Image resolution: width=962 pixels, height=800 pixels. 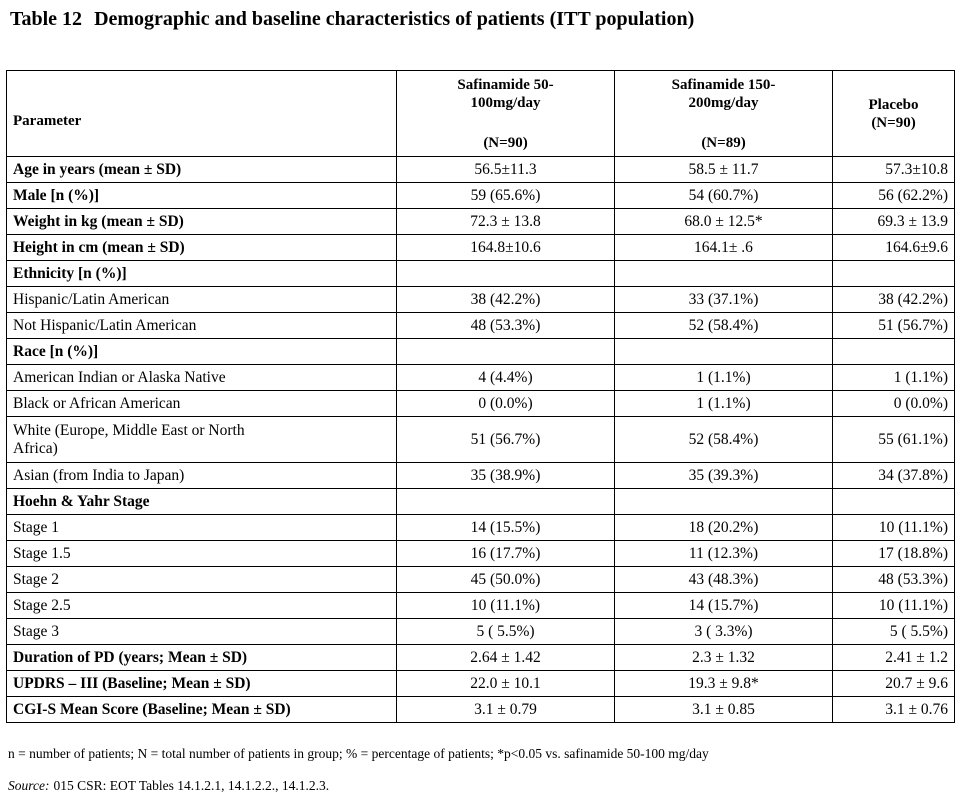 I want to click on cell-value: 35 (38.9%), so click(x=505, y=475).